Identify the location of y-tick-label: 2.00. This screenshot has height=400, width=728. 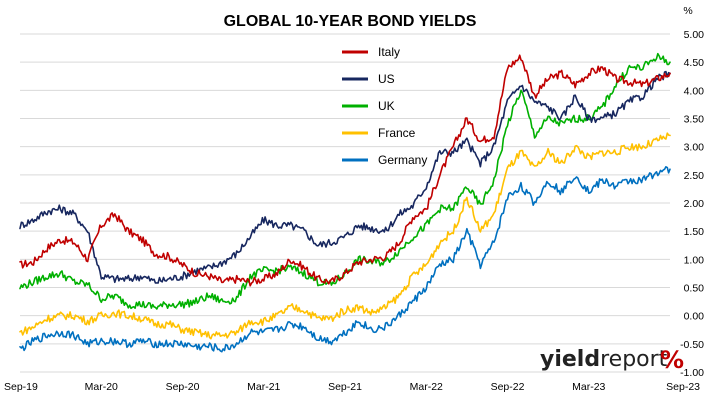
(694, 204).